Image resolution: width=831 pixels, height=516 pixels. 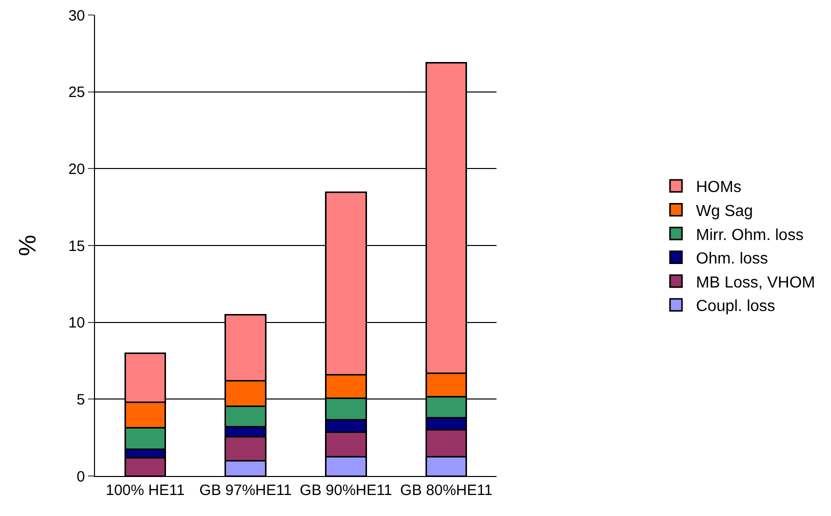 I want to click on y-tick-label: 10, so click(x=76, y=323).